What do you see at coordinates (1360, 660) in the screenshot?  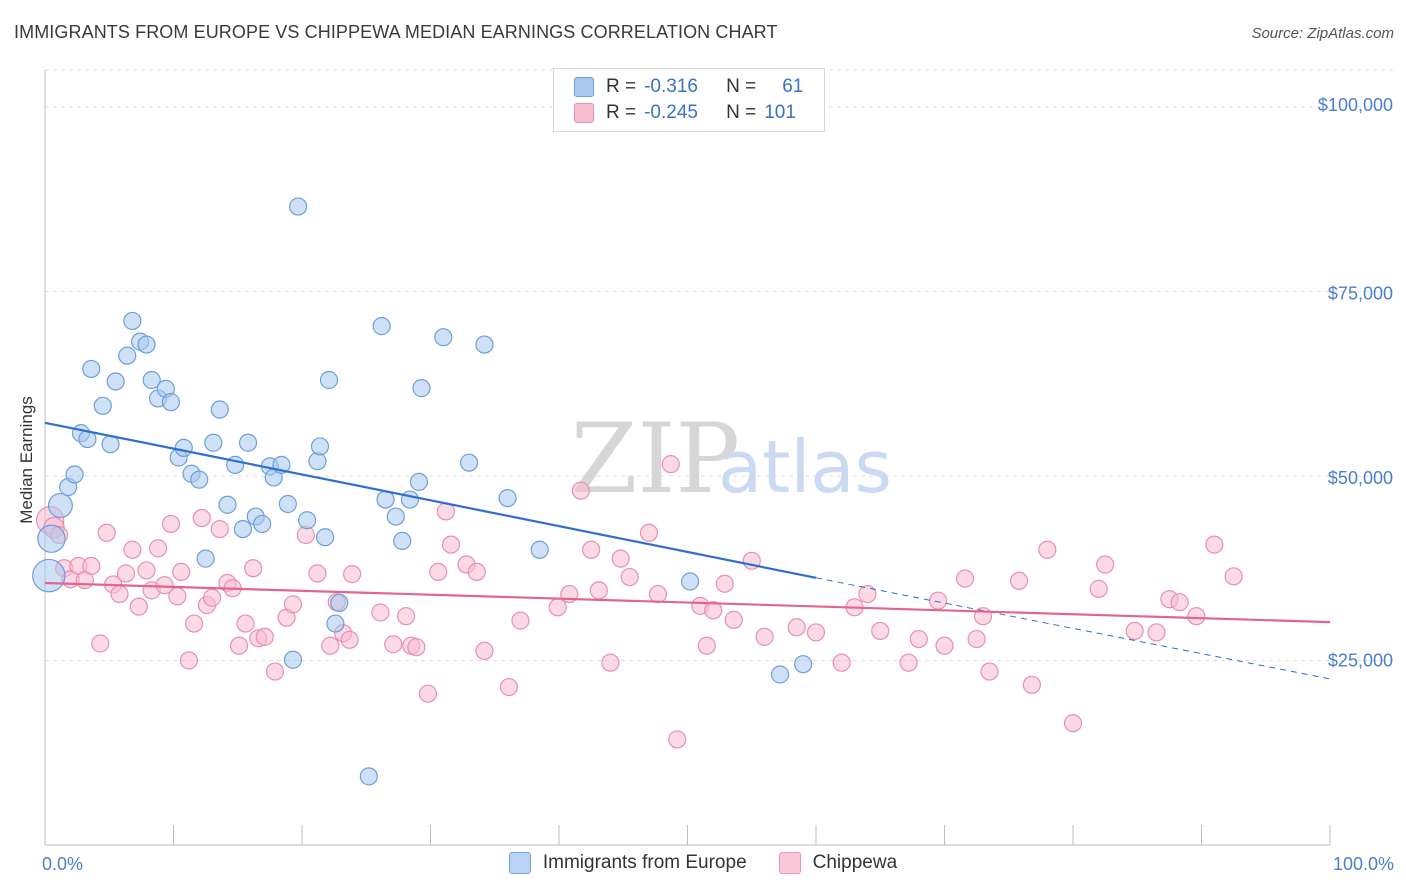 I see `y-tick-label: $25,000` at bounding box center [1360, 660].